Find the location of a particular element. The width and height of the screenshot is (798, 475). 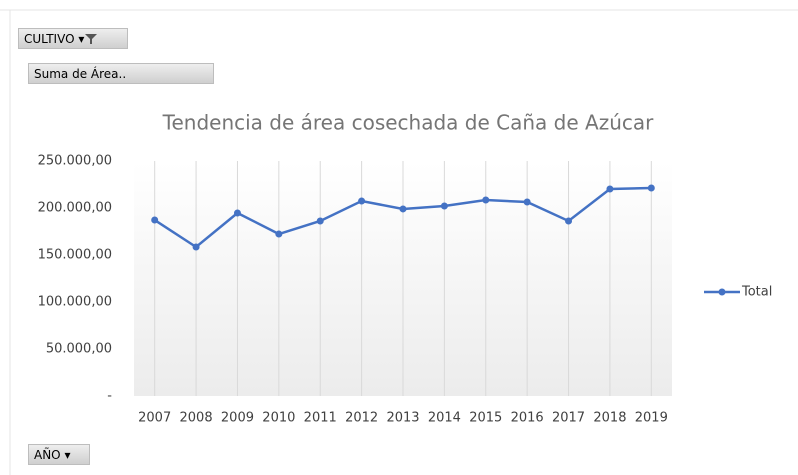

x-tick-label: 2019 is located at coordinates (651, 418).